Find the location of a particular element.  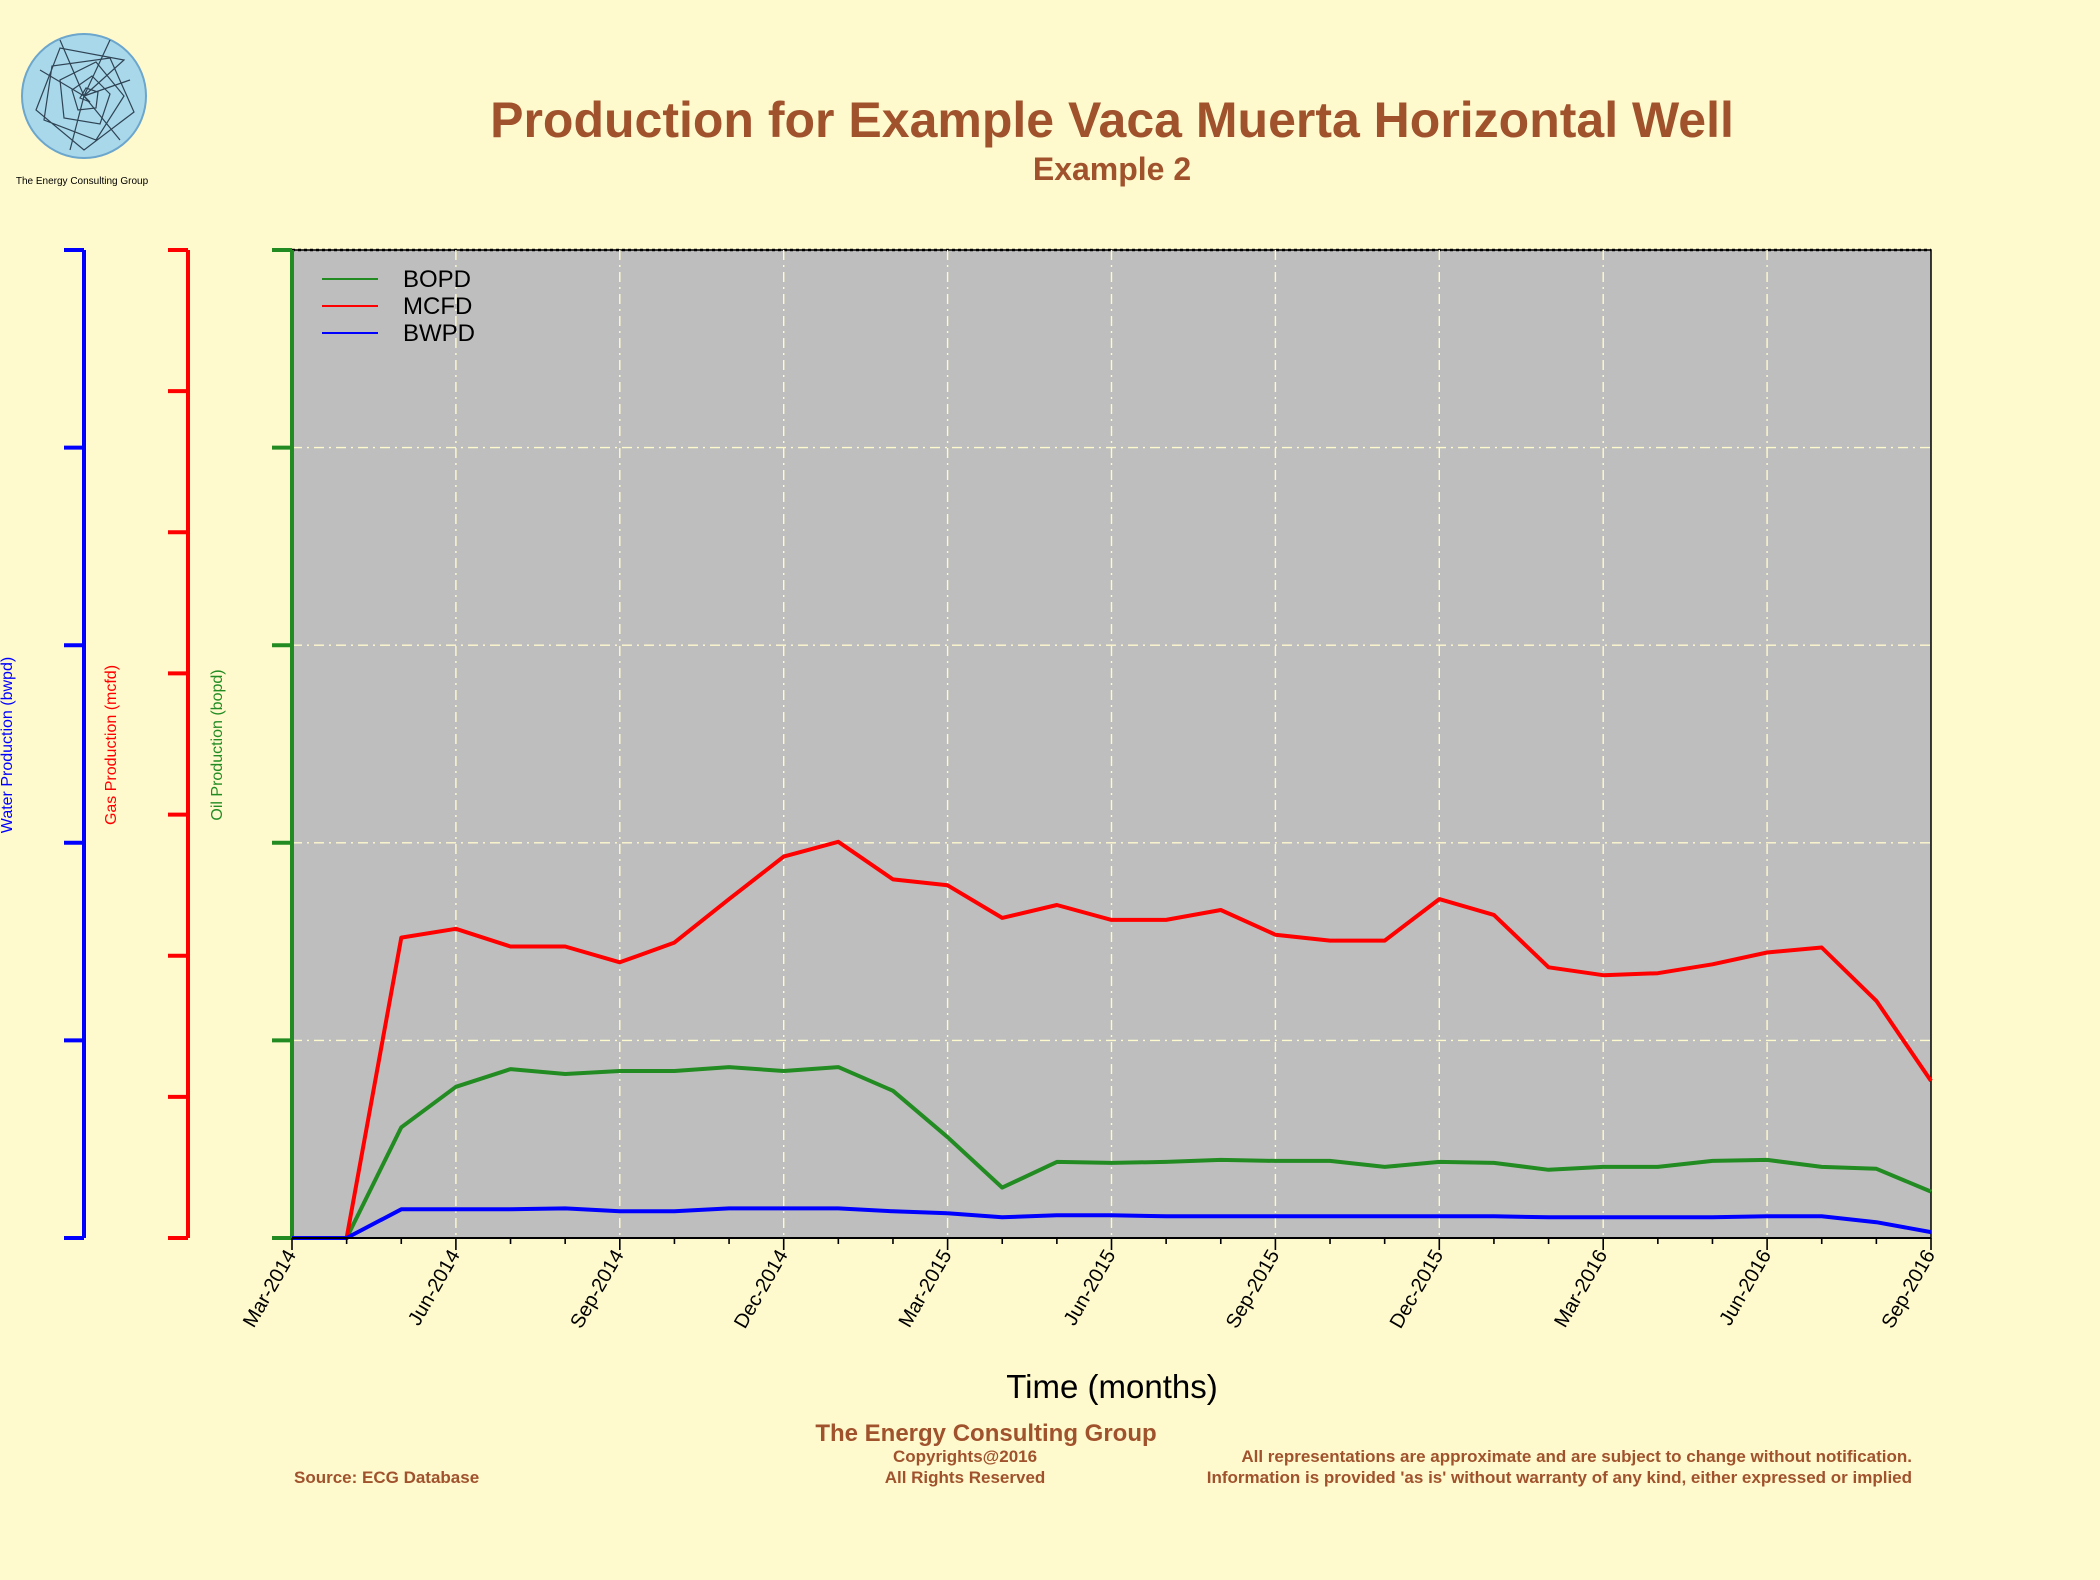

x-tick-label: Dec-2015 is located at coordinates (1417, 1289).